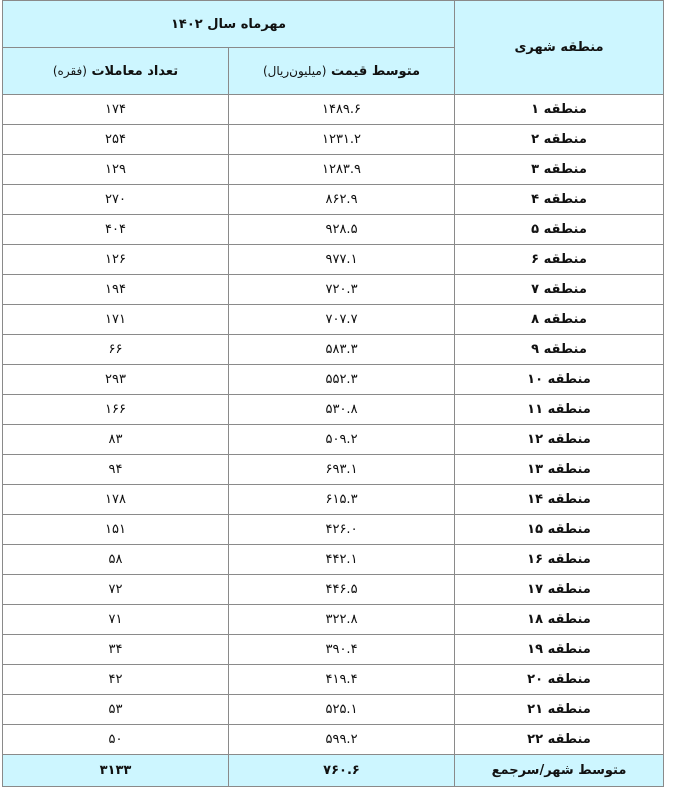  What do you see at coordinates (342, 109) in the screenshot?
I see `price-cell: ۱۴۸۹.۶` at bounding box center [342, 109].